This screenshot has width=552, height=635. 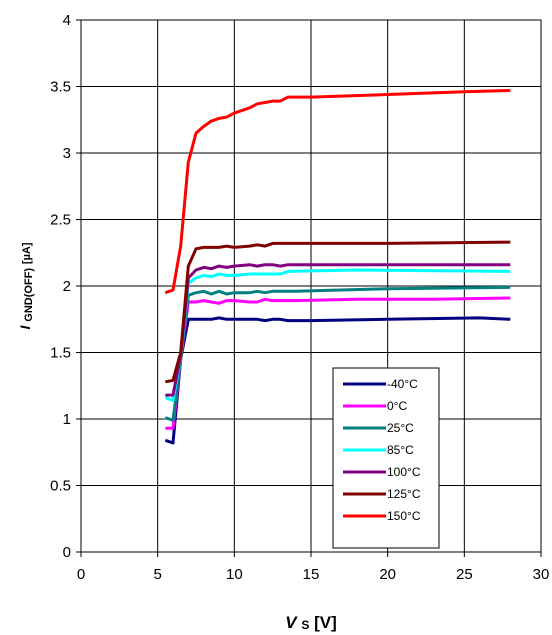 What do you see at coordinates (291, 622) in the screenshot?
I see `x-axis-title-main: V` at bounding box center [291, 622].